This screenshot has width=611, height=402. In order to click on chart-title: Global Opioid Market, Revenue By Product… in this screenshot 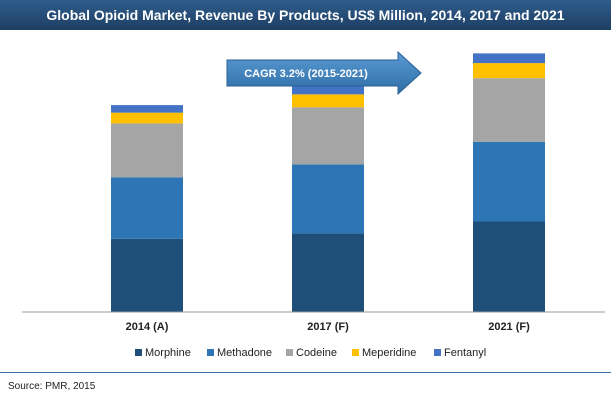, I will do `click(305, 15)`.